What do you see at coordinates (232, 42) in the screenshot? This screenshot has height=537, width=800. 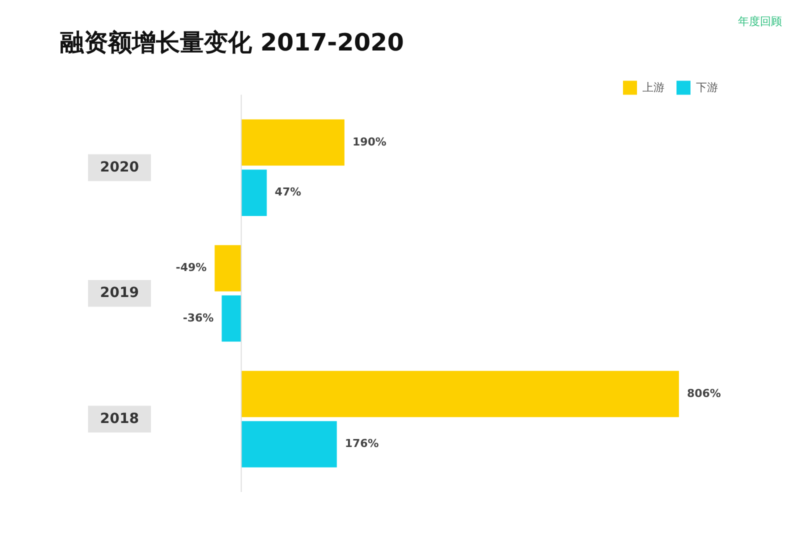 I see `chart-title: 融资额增长量变化 2017-2020` at bounding box center [232, 42].